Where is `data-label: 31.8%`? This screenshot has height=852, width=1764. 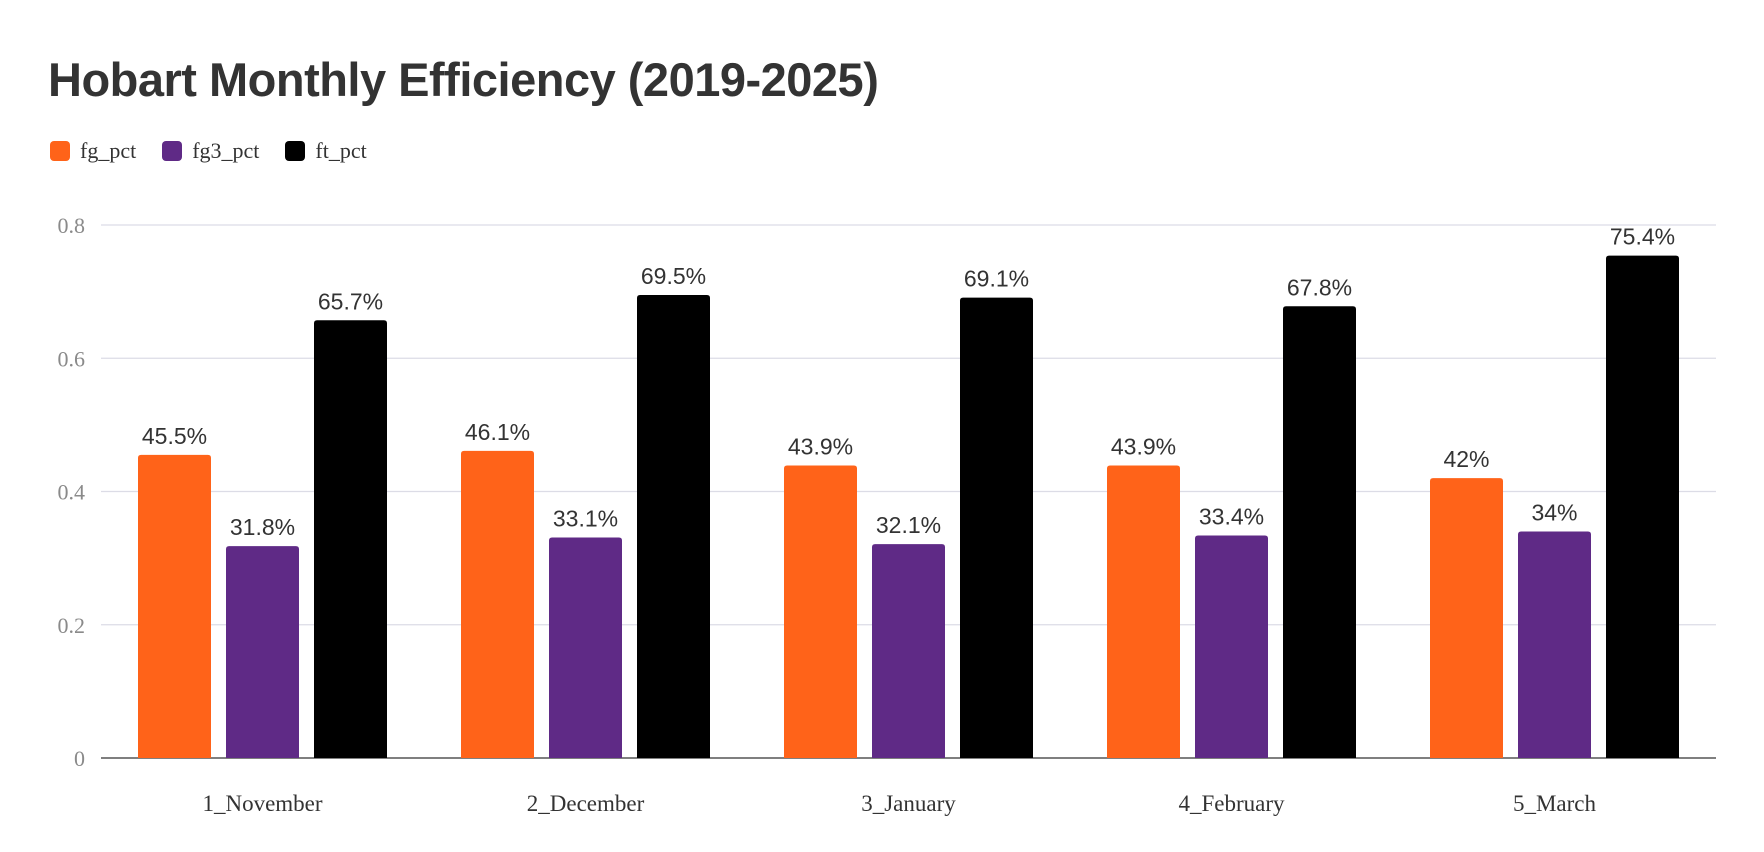 data-label: 31.8% is located at coordinates (262, 527).